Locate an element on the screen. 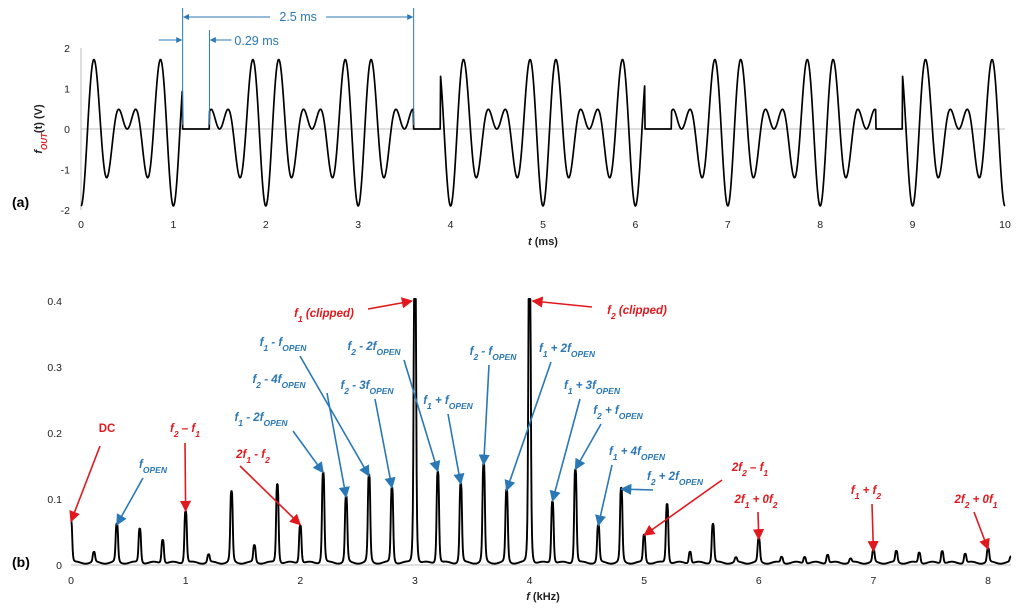 The height and width of the screenshot is (609, 1024). panel-b-label: (b) is located at coordinates (21, 562).